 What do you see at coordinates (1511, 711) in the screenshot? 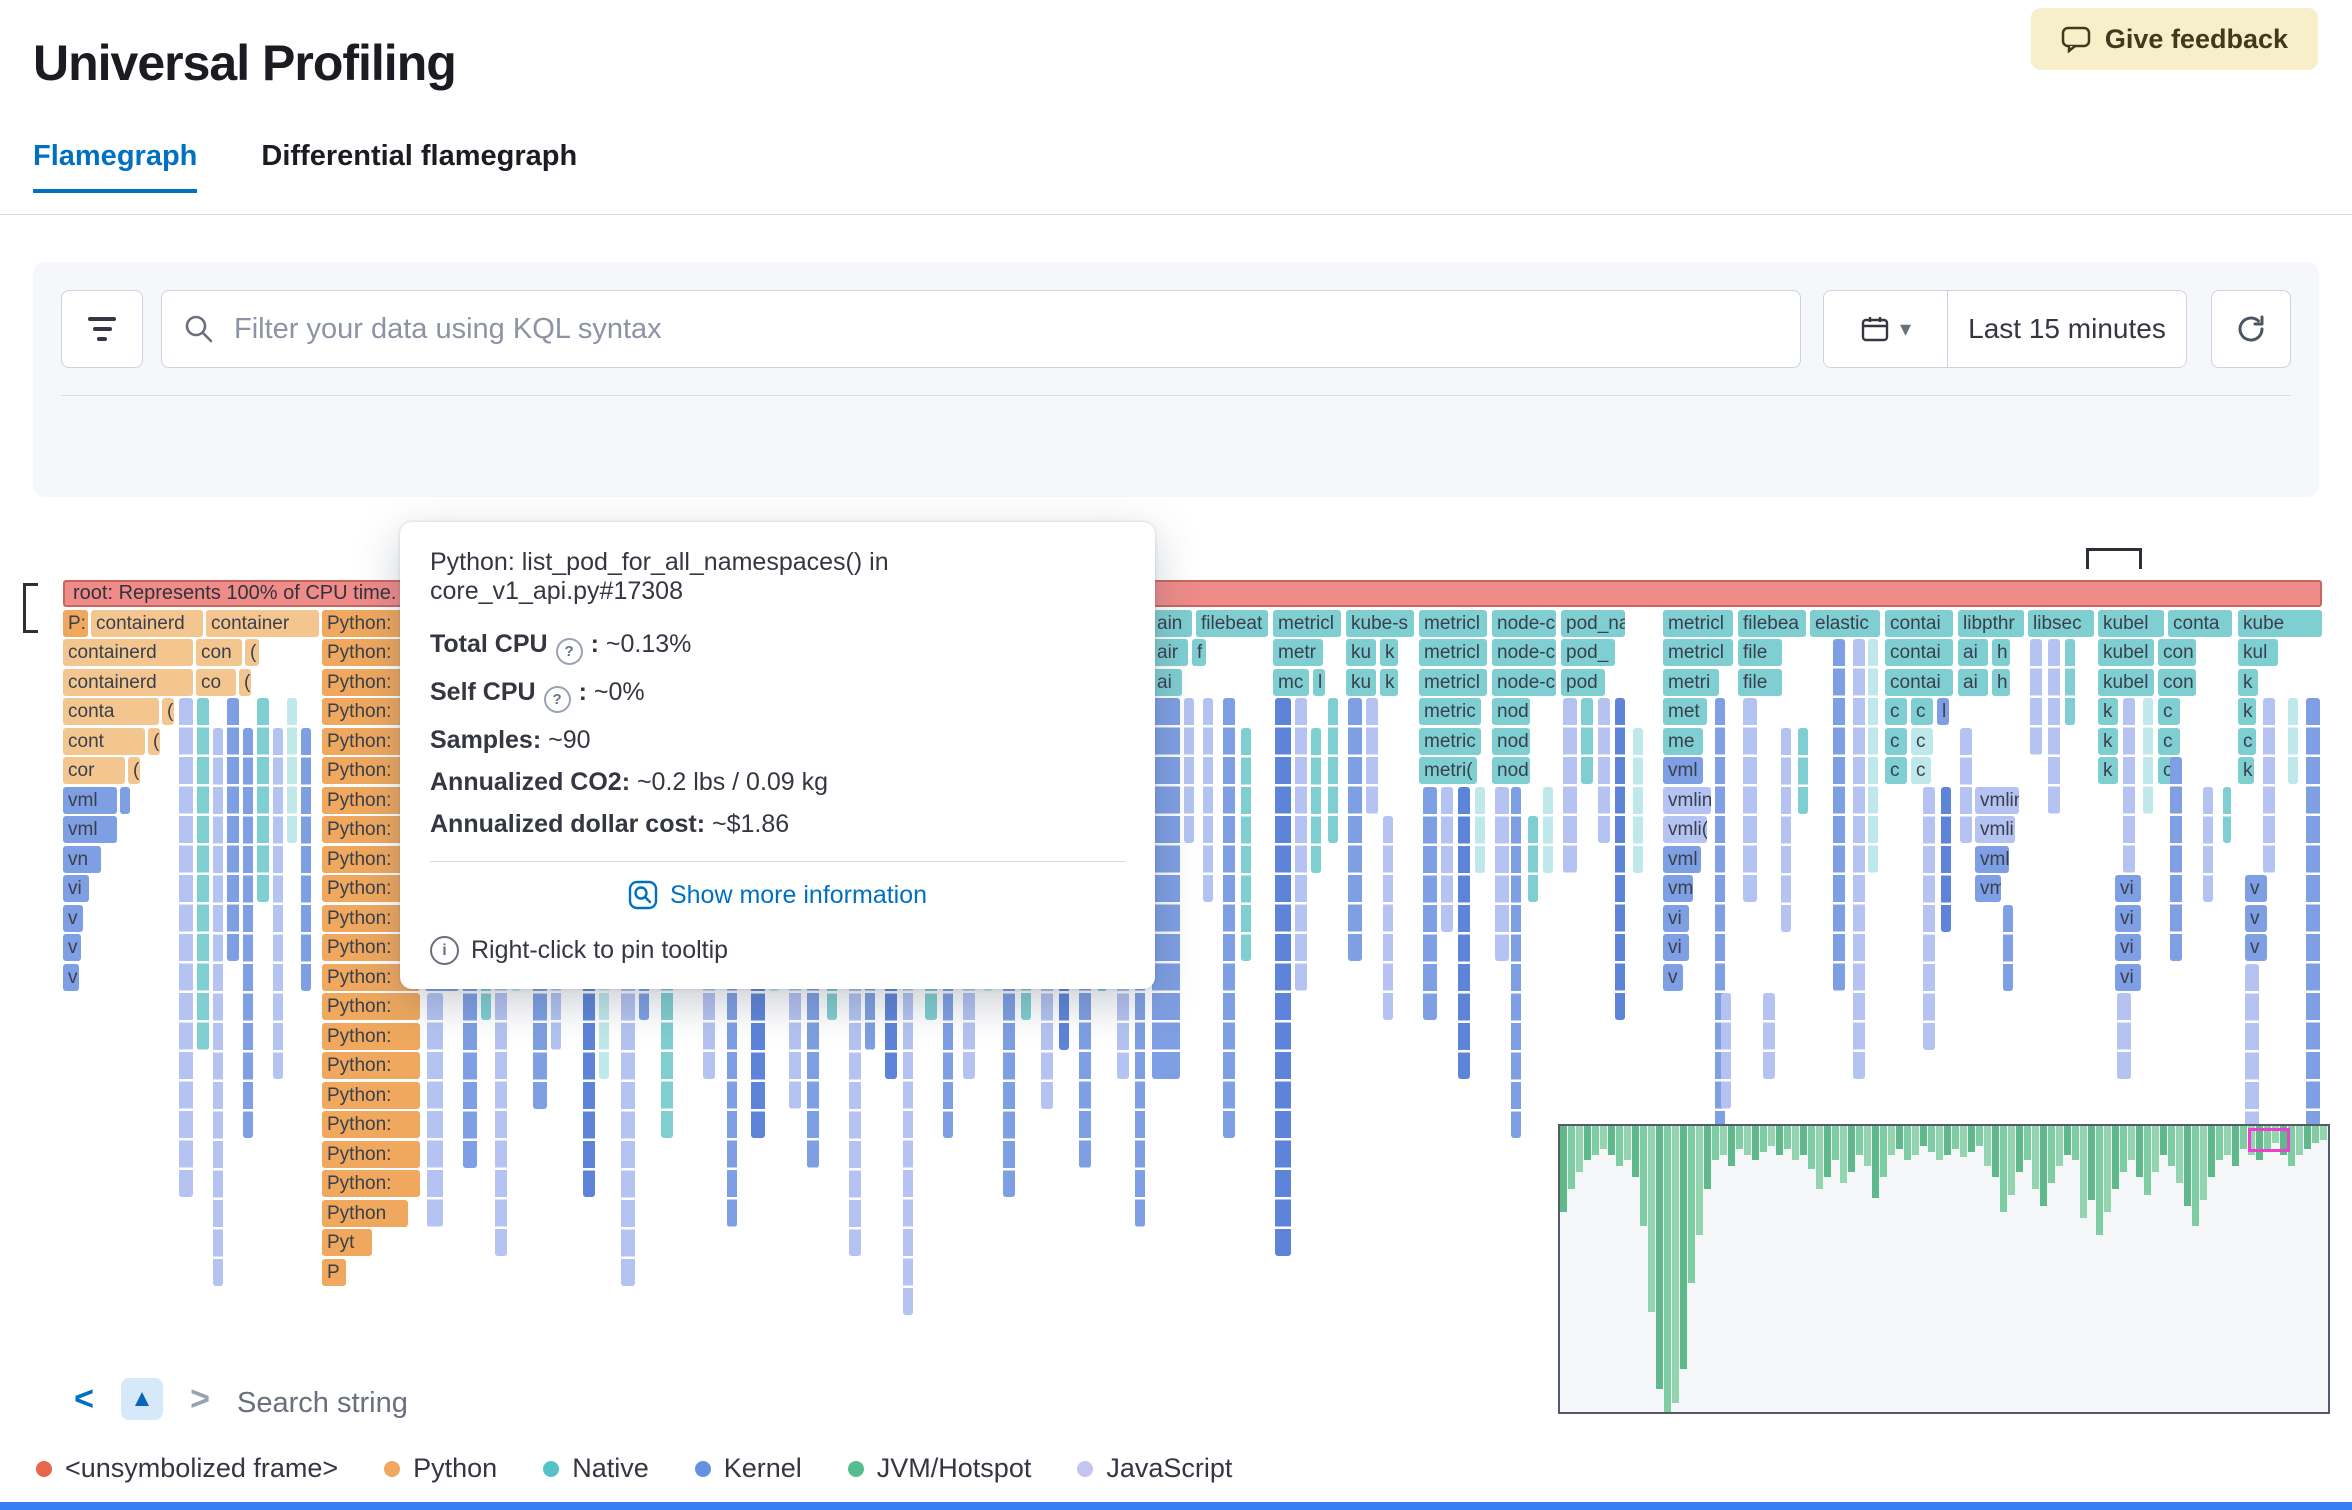
I see `flame-frame: nod` at bounding box center [1511, 711].